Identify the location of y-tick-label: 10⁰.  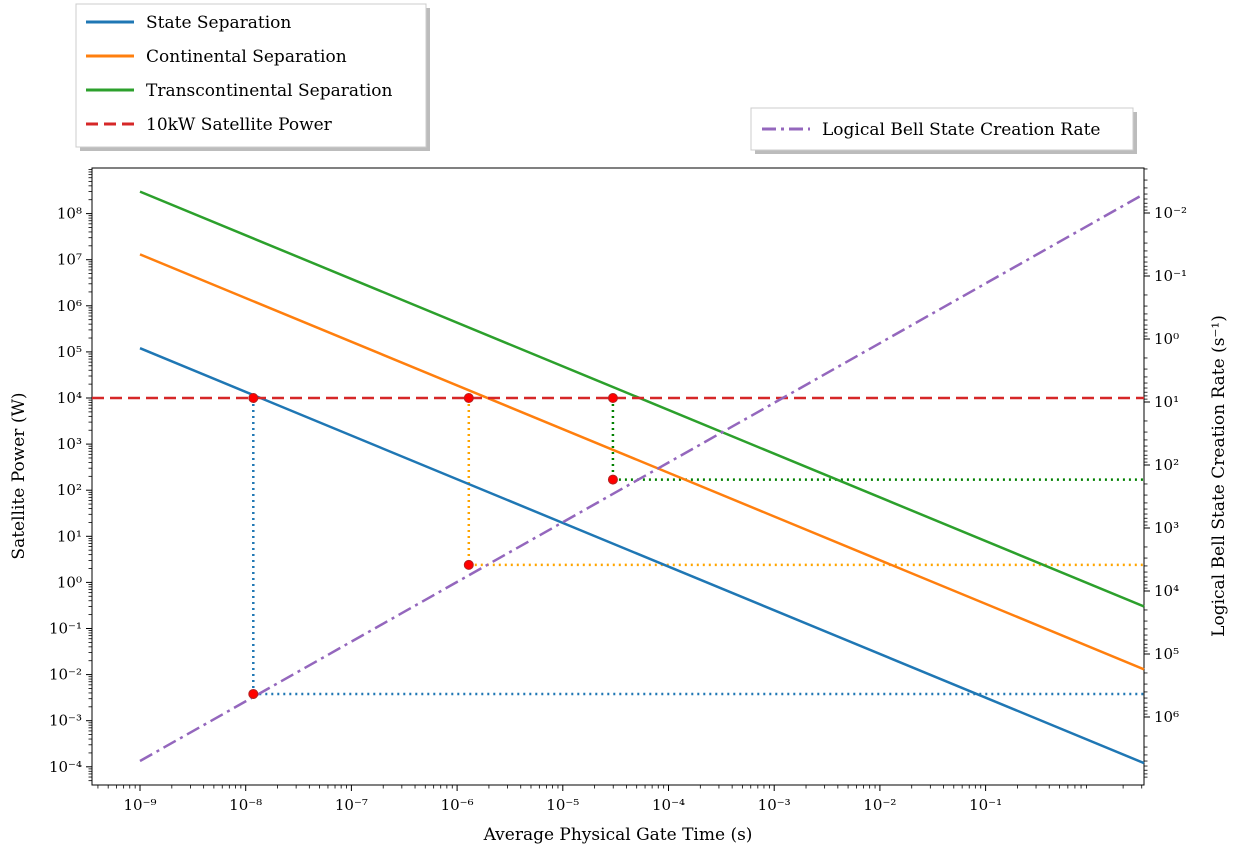
(69, 582).